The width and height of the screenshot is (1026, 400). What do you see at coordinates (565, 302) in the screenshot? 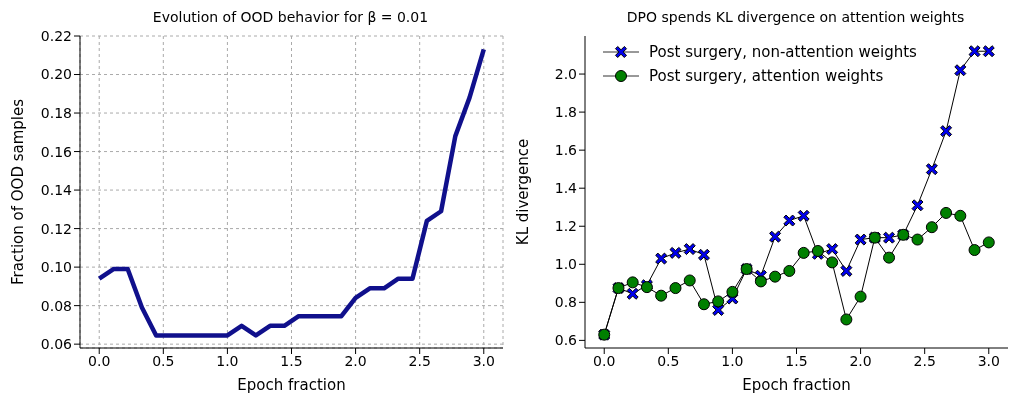
I see `y-tick-label: 0.8` at bounding box center [565, 302].